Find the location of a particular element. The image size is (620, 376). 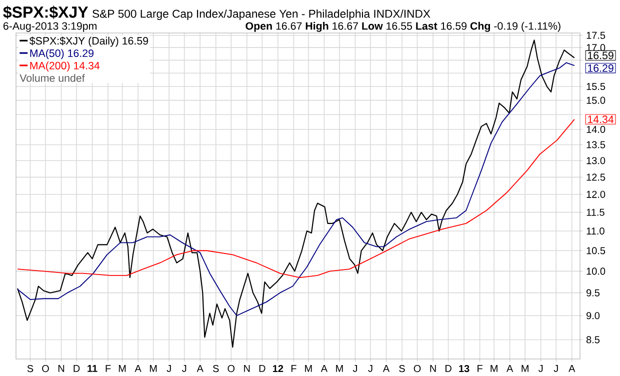

y-tick-label: 15.0 is located at coordinates (596, 100).